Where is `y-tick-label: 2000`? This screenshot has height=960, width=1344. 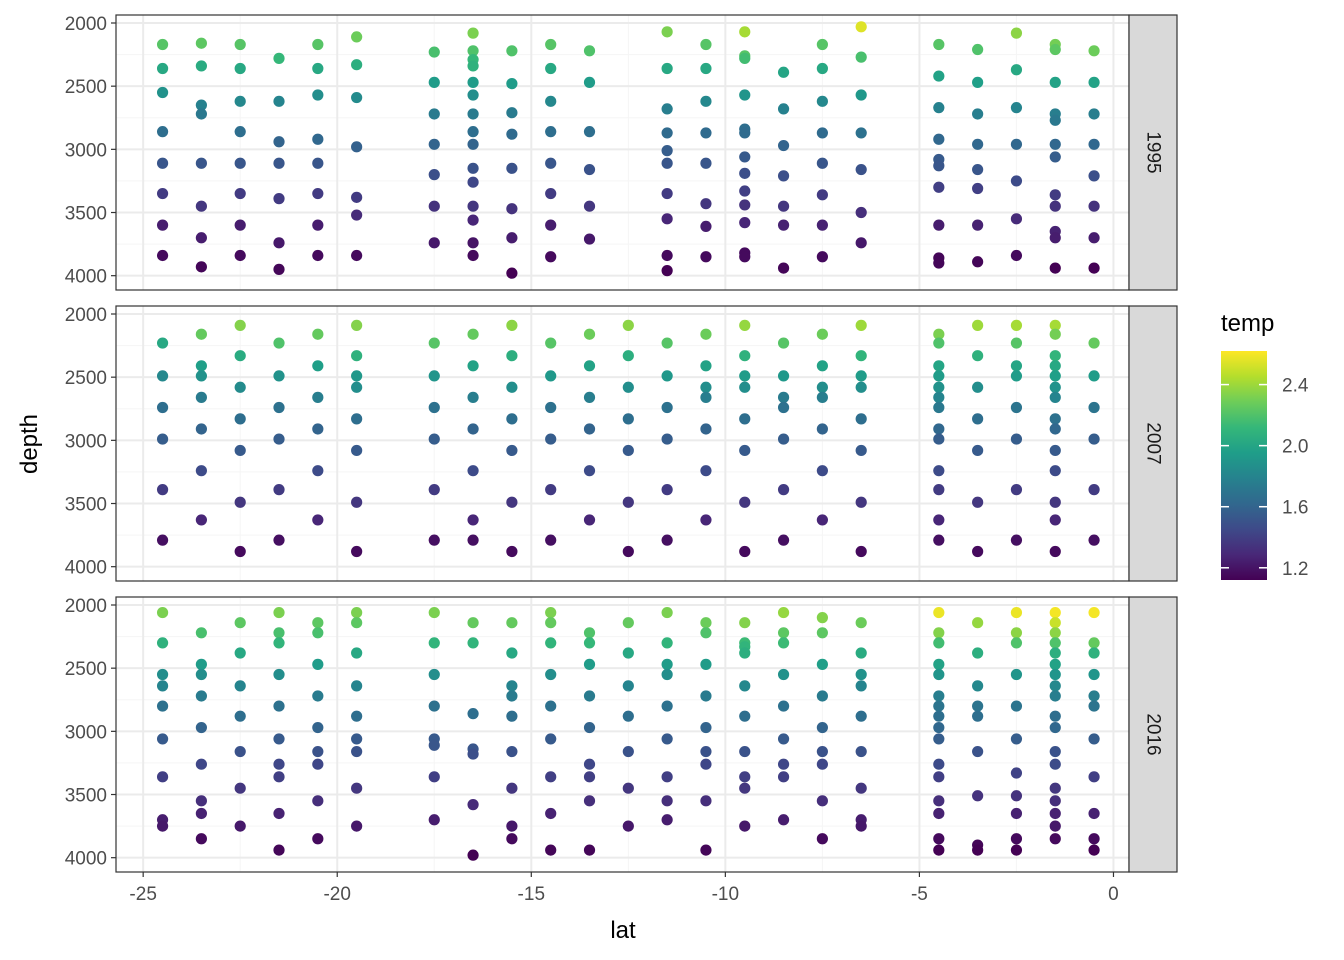
y-tick-label: 2000 is located at coordinates (86, 315).